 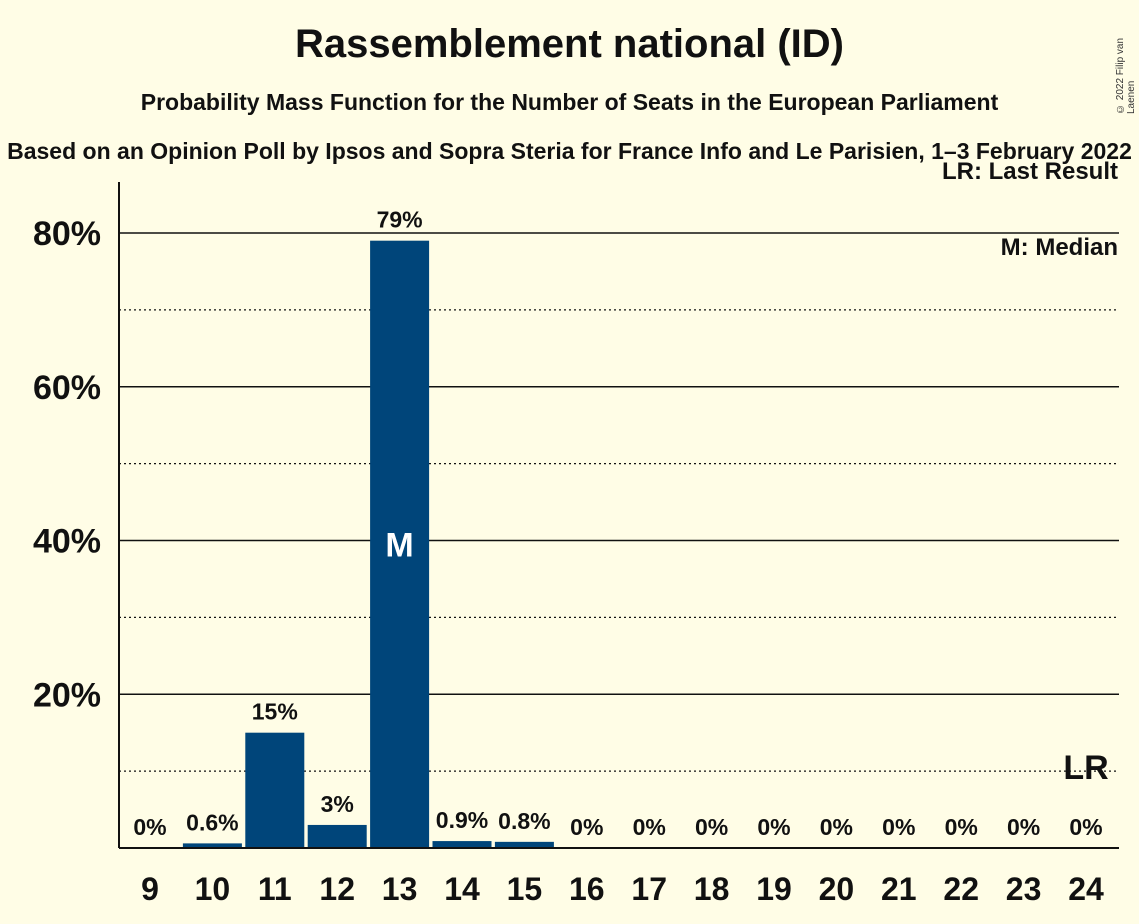 I want to click on chart-title: Rassemblement national (ID), so click(x=569, y=44).